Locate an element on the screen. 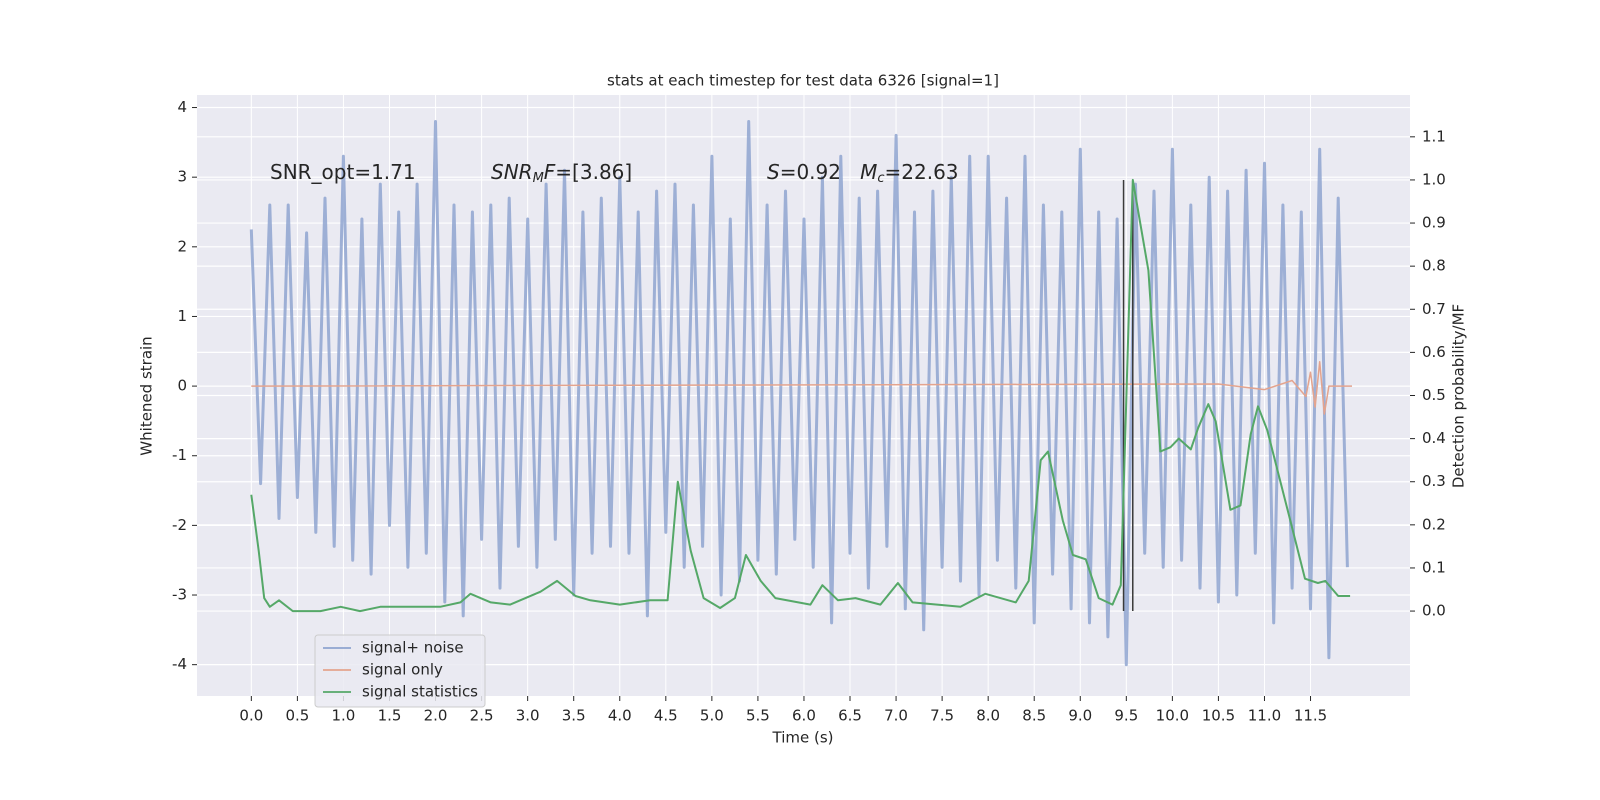  x-tick-label: 5.5 is located at coordinates (758, 716).